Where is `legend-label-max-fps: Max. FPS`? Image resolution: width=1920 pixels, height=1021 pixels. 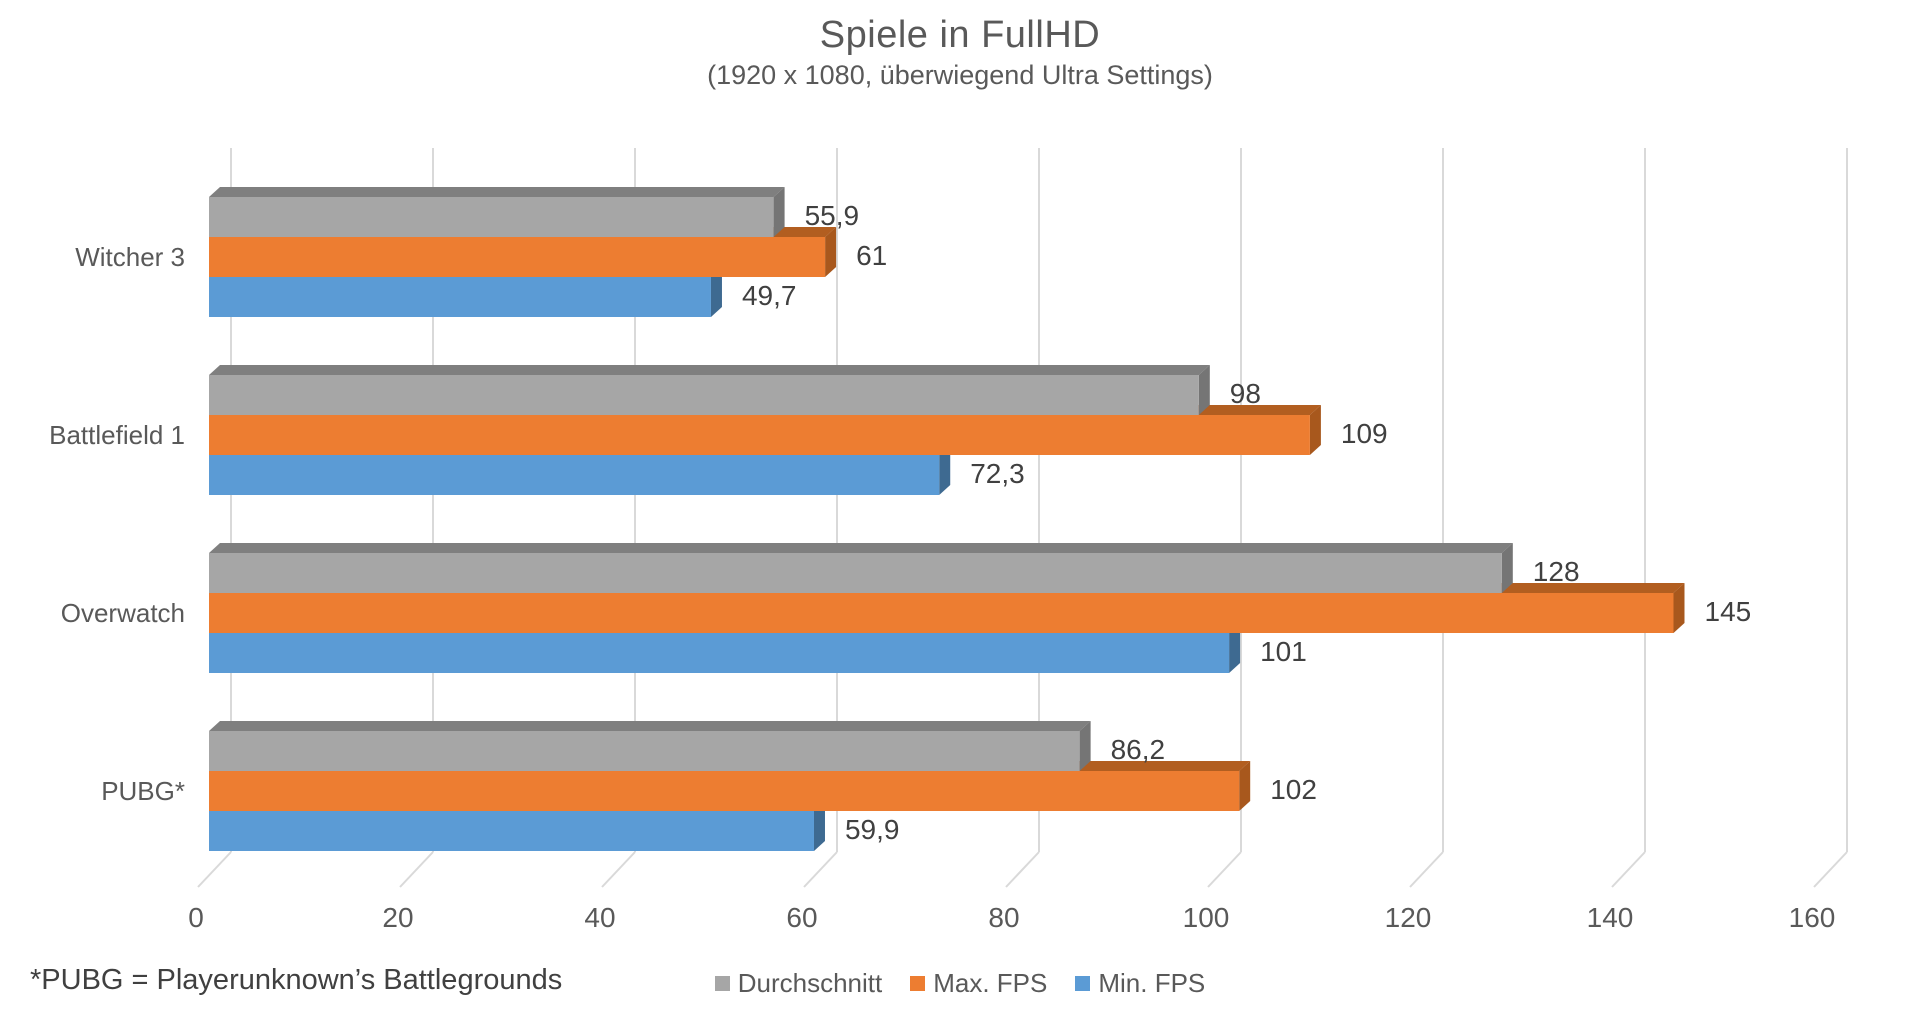
legend-label-max-fps: Max. FPS is located at coordinates (990, 983).